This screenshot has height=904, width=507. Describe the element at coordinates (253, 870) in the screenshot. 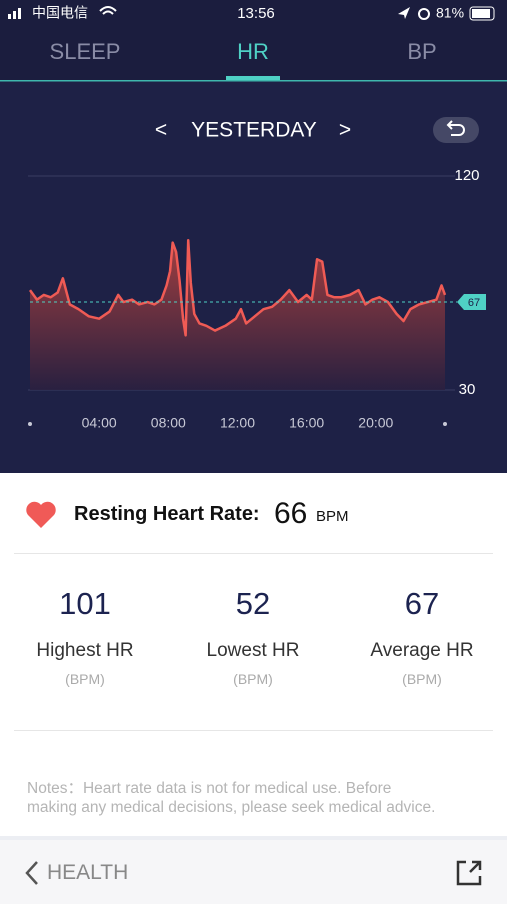

I see `footer: HEALTH` at that location.